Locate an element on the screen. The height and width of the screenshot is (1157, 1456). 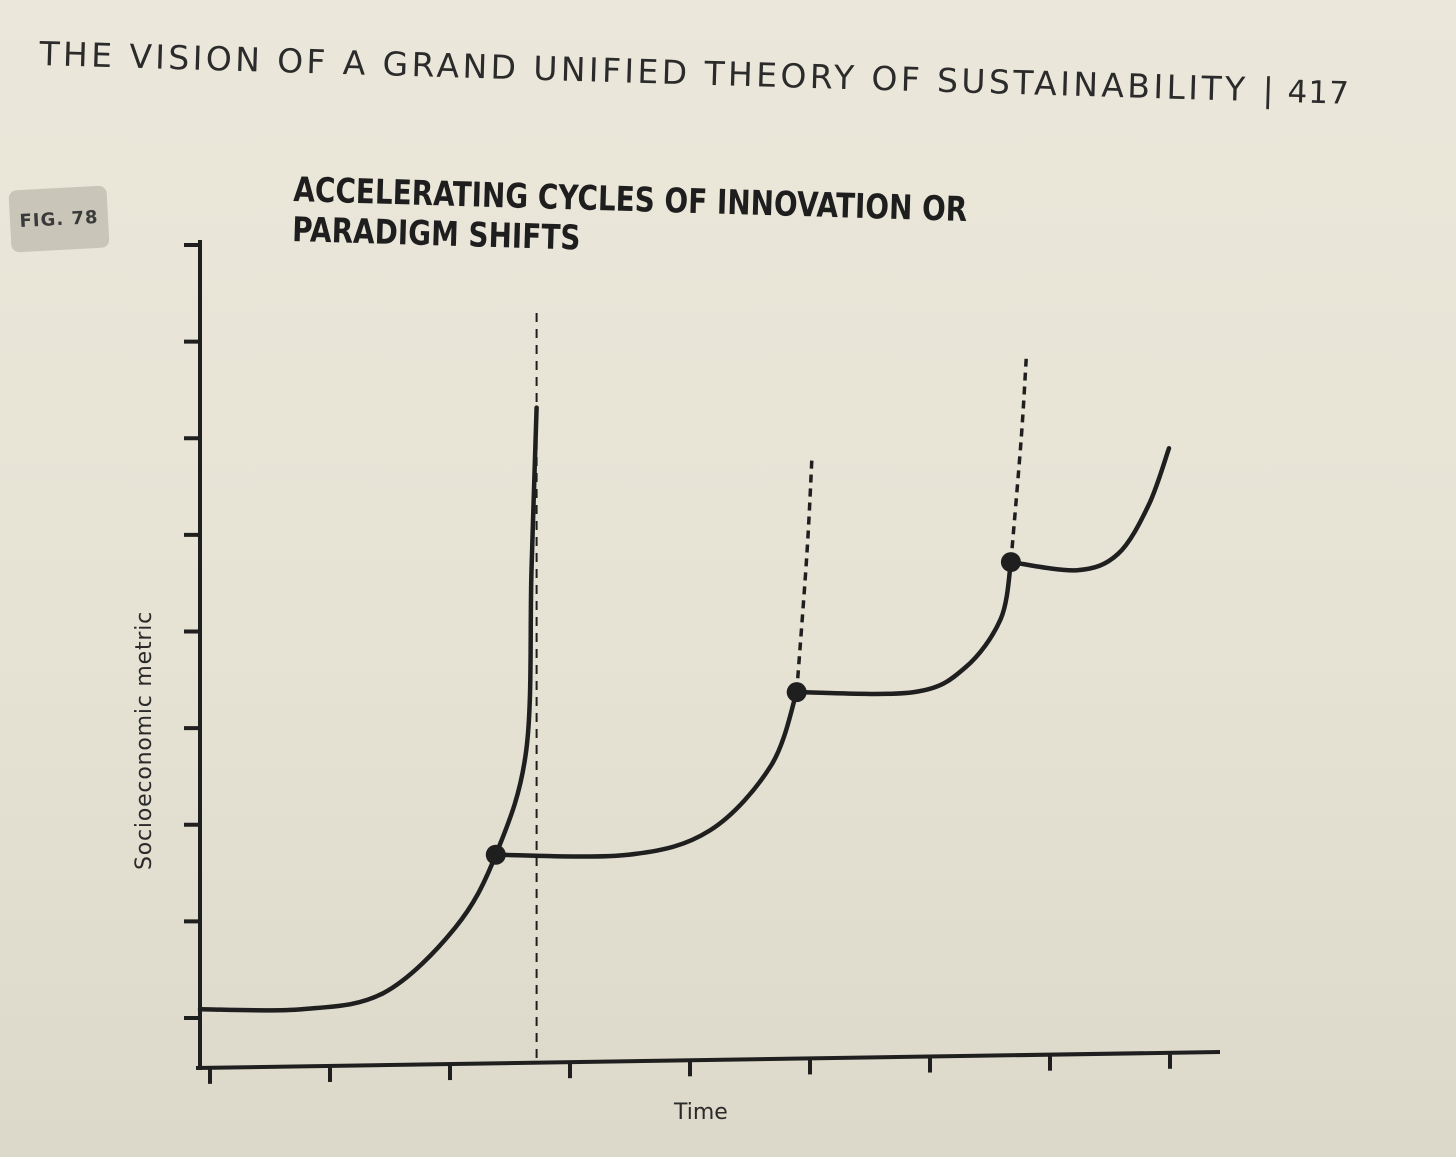
x-axis-label: Time is located at coordinates (701, 1112).